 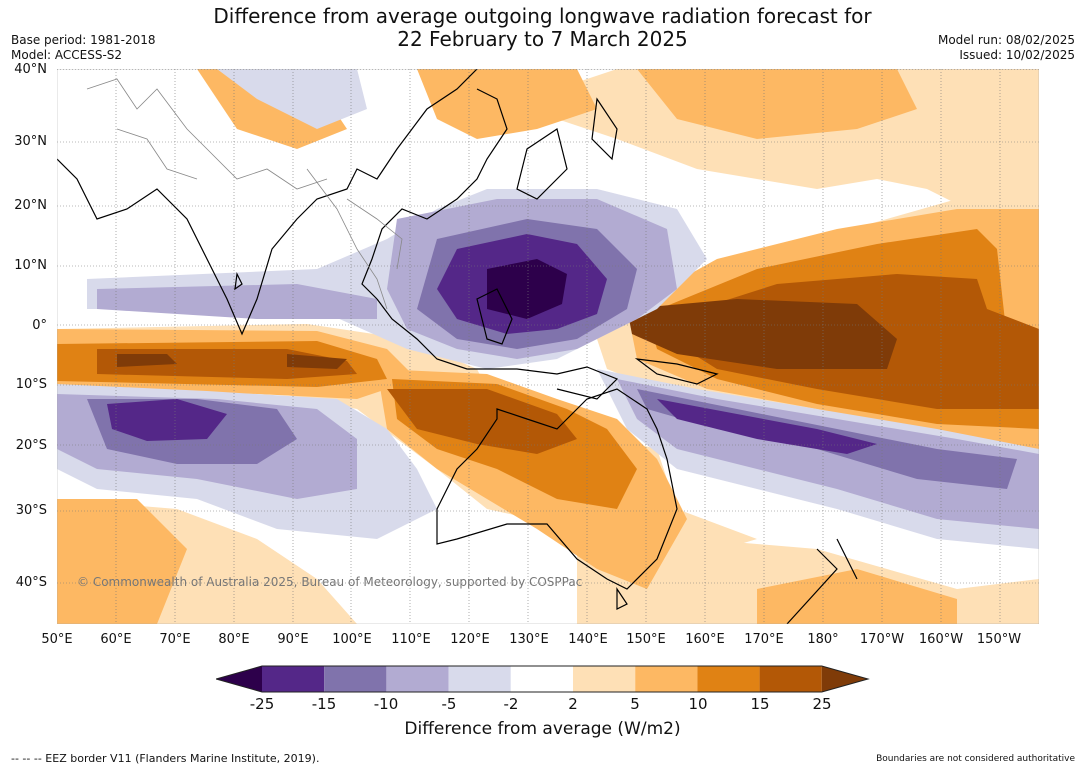 What do you see at coordinates (31, 445) in the screenshot?
I see `lat-label-20s: 20°S` at bounding box center [31, 445].